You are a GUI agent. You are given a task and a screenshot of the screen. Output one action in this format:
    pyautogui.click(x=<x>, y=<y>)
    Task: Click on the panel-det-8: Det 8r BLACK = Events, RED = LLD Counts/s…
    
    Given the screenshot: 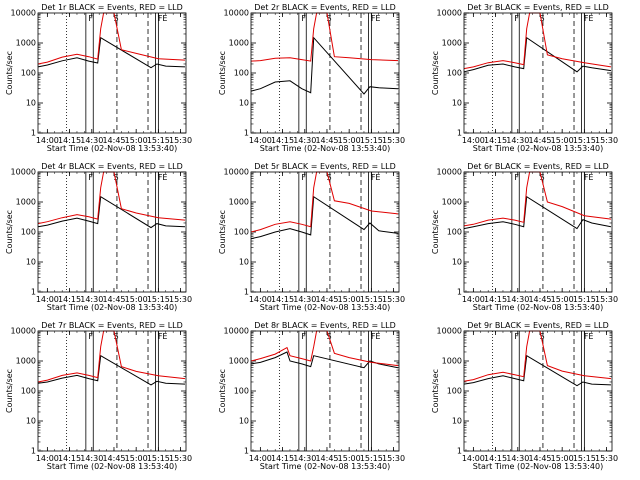 What is the action you would take?
    pyautogui.click(x=311, y=396)
    